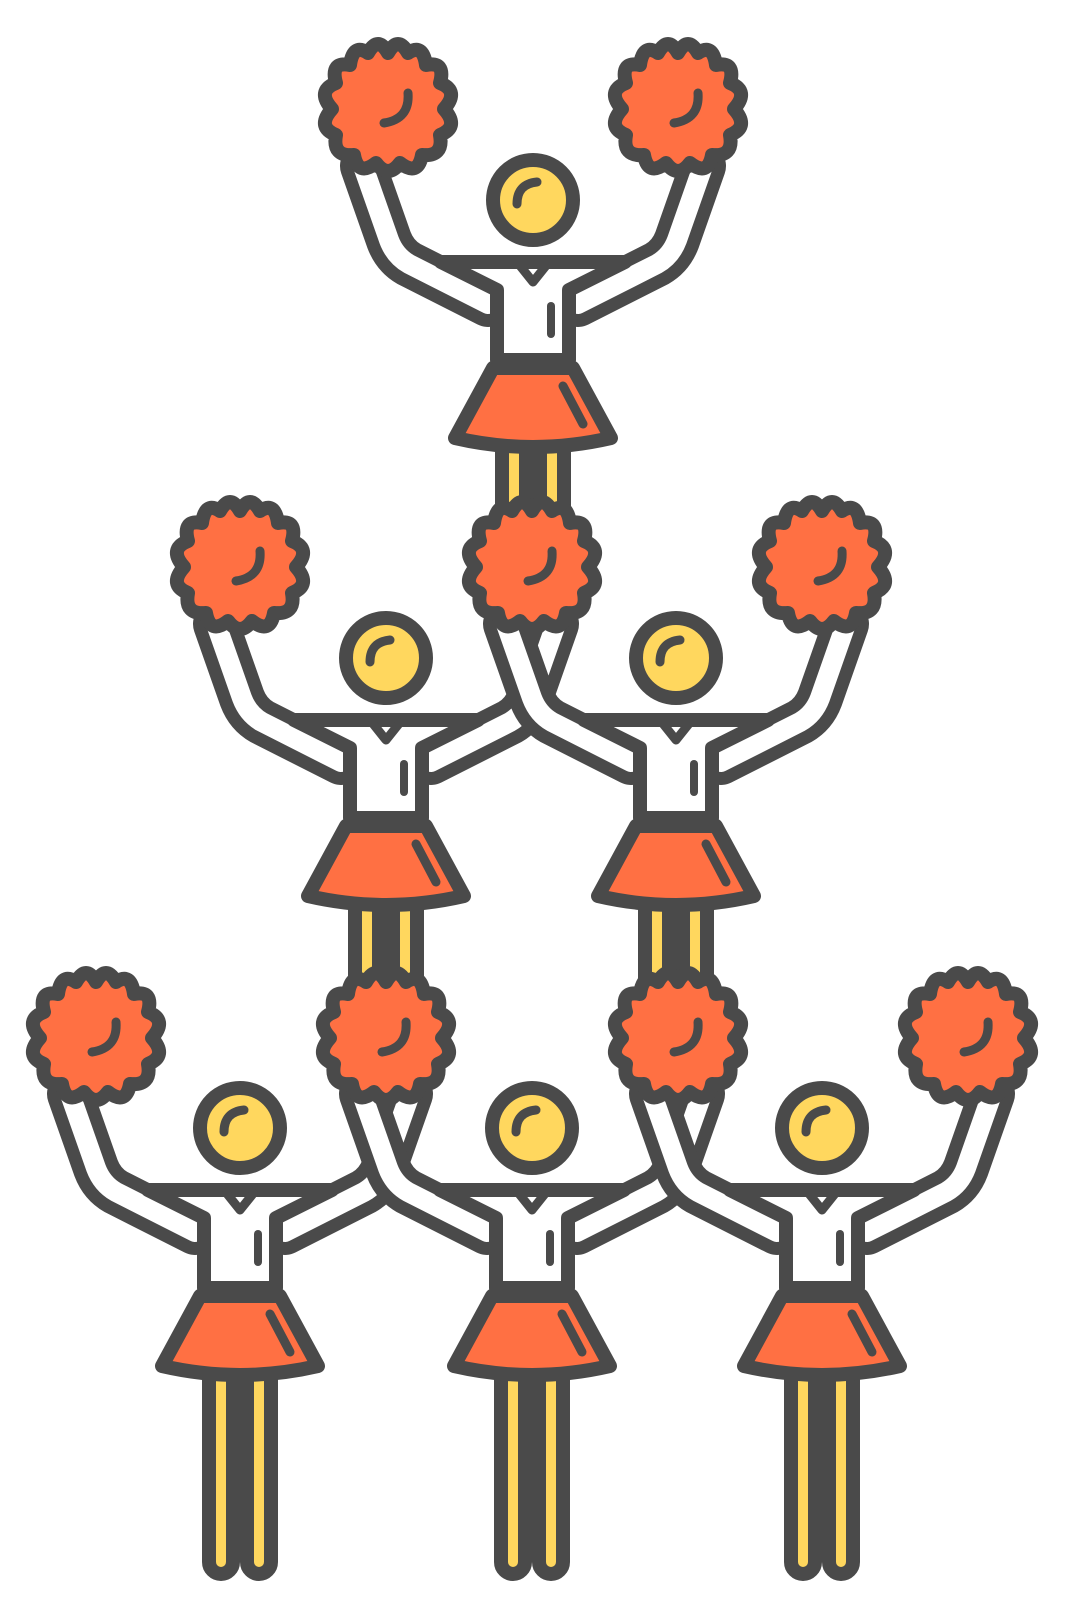  What do you see at coordinates (532, 565) in the screenshot?
I see `pompom-middle-center-icon` at bounding box center [532, 565].